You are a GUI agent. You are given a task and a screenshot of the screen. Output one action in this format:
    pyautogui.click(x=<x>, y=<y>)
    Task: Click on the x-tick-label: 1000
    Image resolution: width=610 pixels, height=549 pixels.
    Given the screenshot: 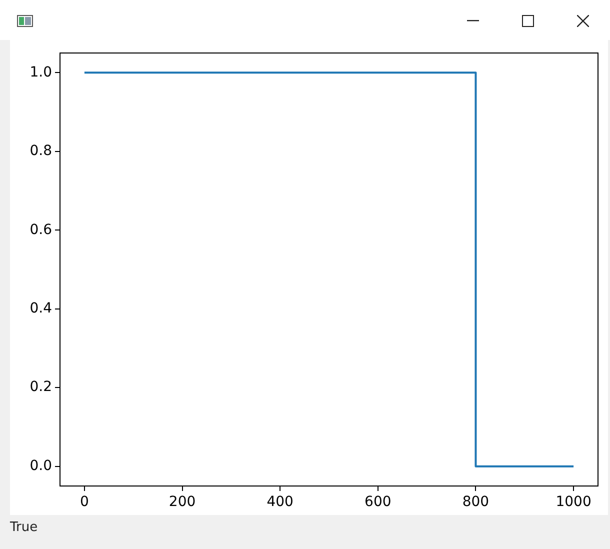 What is the action you would take?
    pyautogui.click(x=574, y=502)
    